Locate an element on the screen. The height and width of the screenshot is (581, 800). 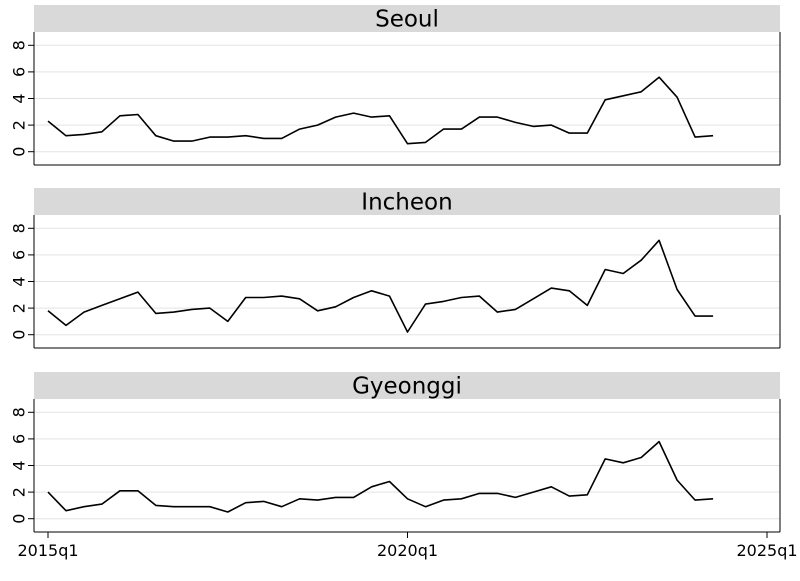
panel-title: Seoul is located at coordinates (407, 20).